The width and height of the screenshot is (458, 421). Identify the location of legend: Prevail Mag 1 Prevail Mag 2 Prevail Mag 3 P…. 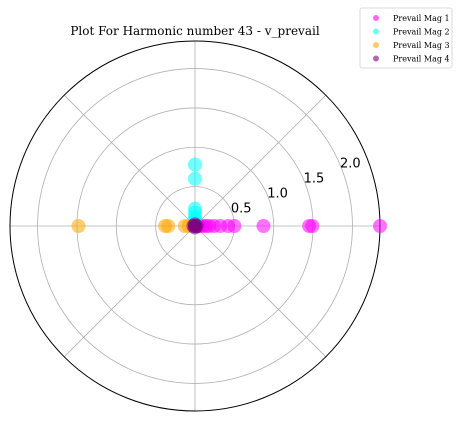
(406, 38).